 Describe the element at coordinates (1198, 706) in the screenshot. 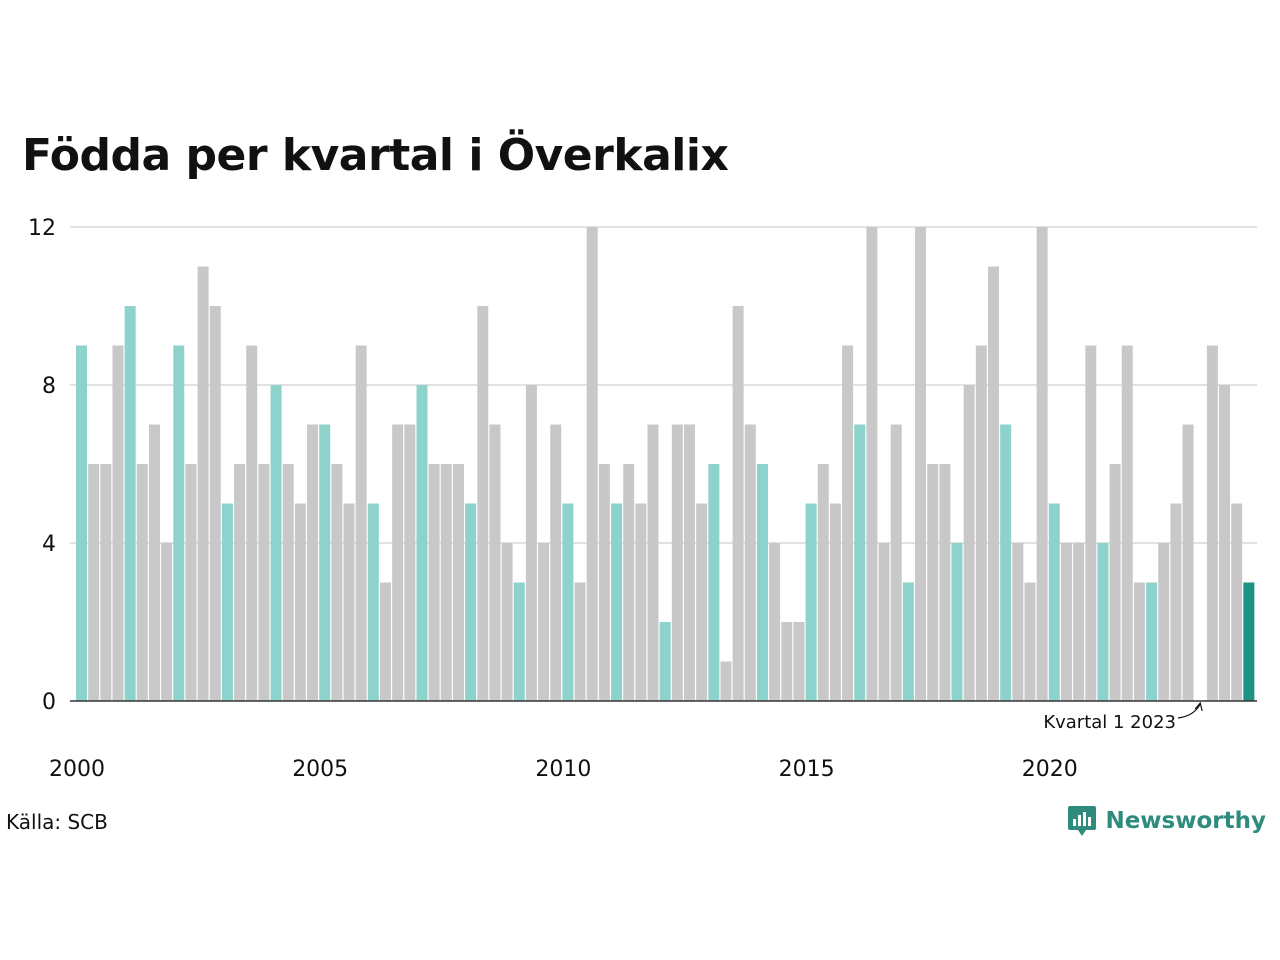

I see `annotation-arrowhead` at that location.